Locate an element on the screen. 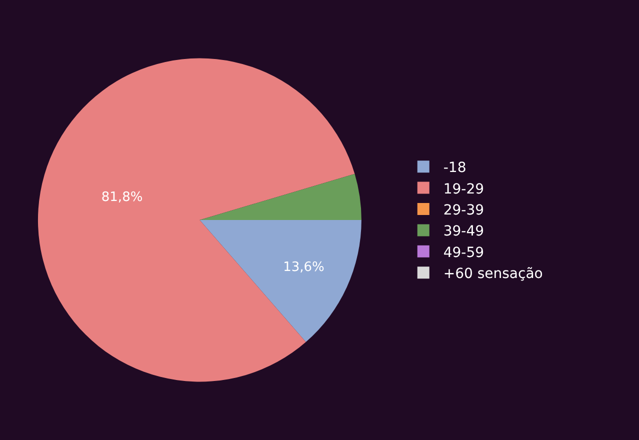 The image size is (639, 440). legend-label: 49-59 is located at coordinates (463, 252).